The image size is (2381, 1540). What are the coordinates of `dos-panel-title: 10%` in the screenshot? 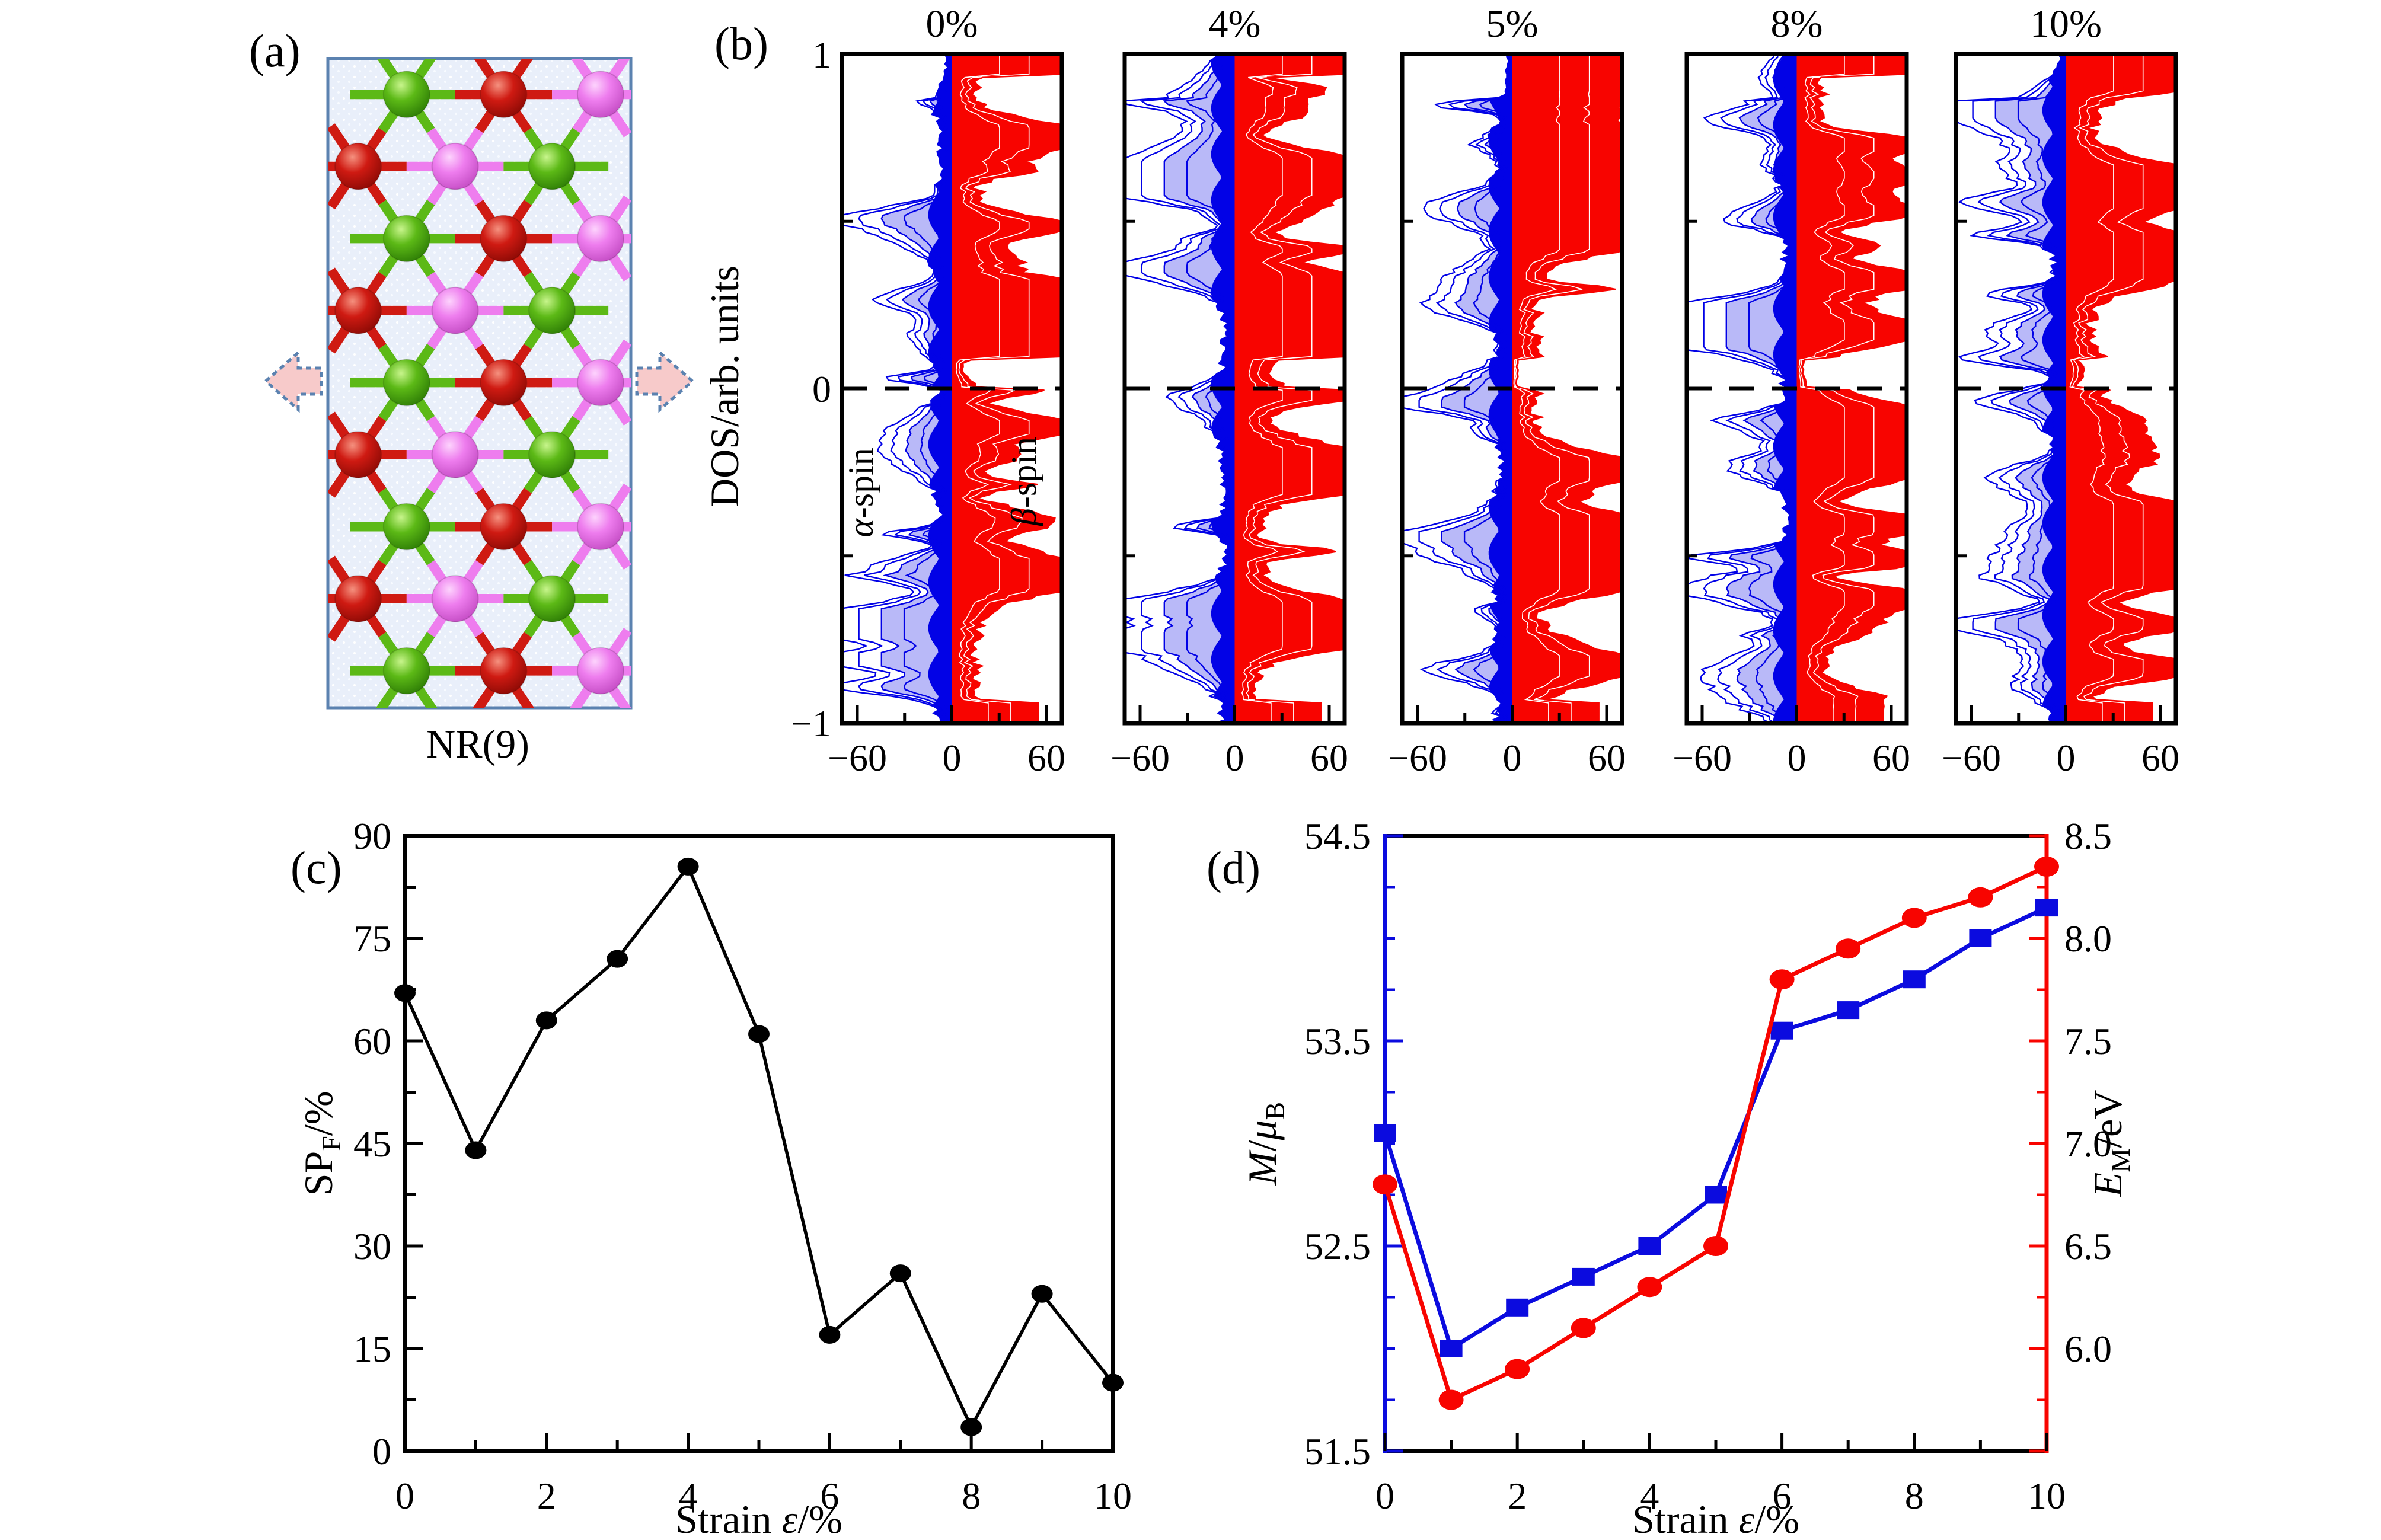 It's located at (2066, 24).